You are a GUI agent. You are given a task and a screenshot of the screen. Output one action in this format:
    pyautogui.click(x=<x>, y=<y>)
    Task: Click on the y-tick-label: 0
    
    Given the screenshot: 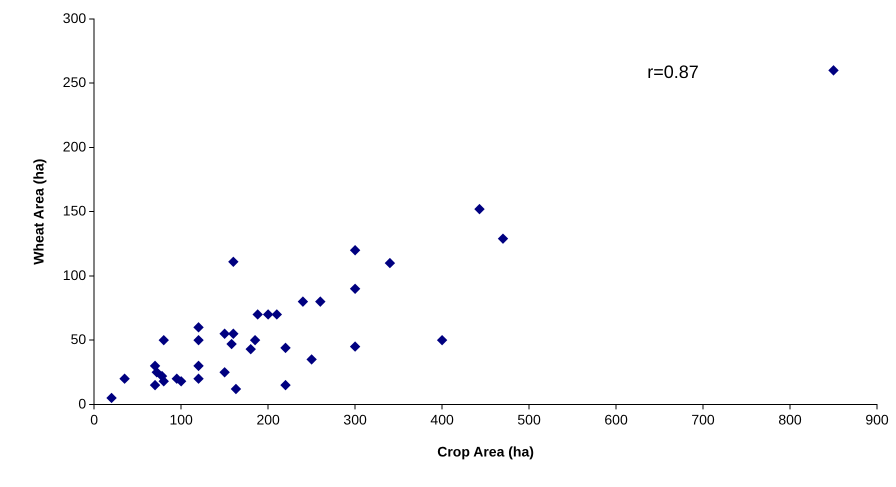 What is the action you would take?
    pyautogui.click(x=82, y=403)
    